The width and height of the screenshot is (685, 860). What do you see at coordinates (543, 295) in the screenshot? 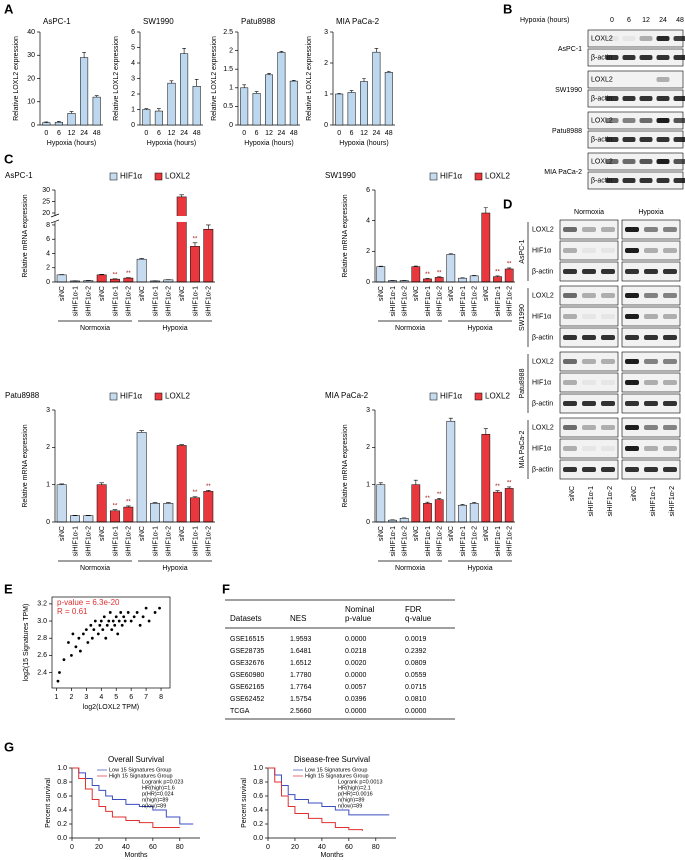
I see `protein-label: LOXL2` at bounding box center [543, 295].